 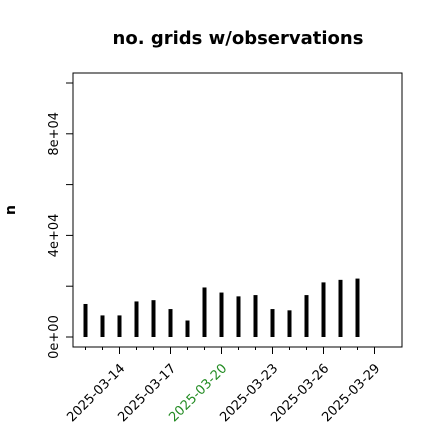 I want to click on y-tick-label-0e+00: 0e+00, so click(x=54, y=337).